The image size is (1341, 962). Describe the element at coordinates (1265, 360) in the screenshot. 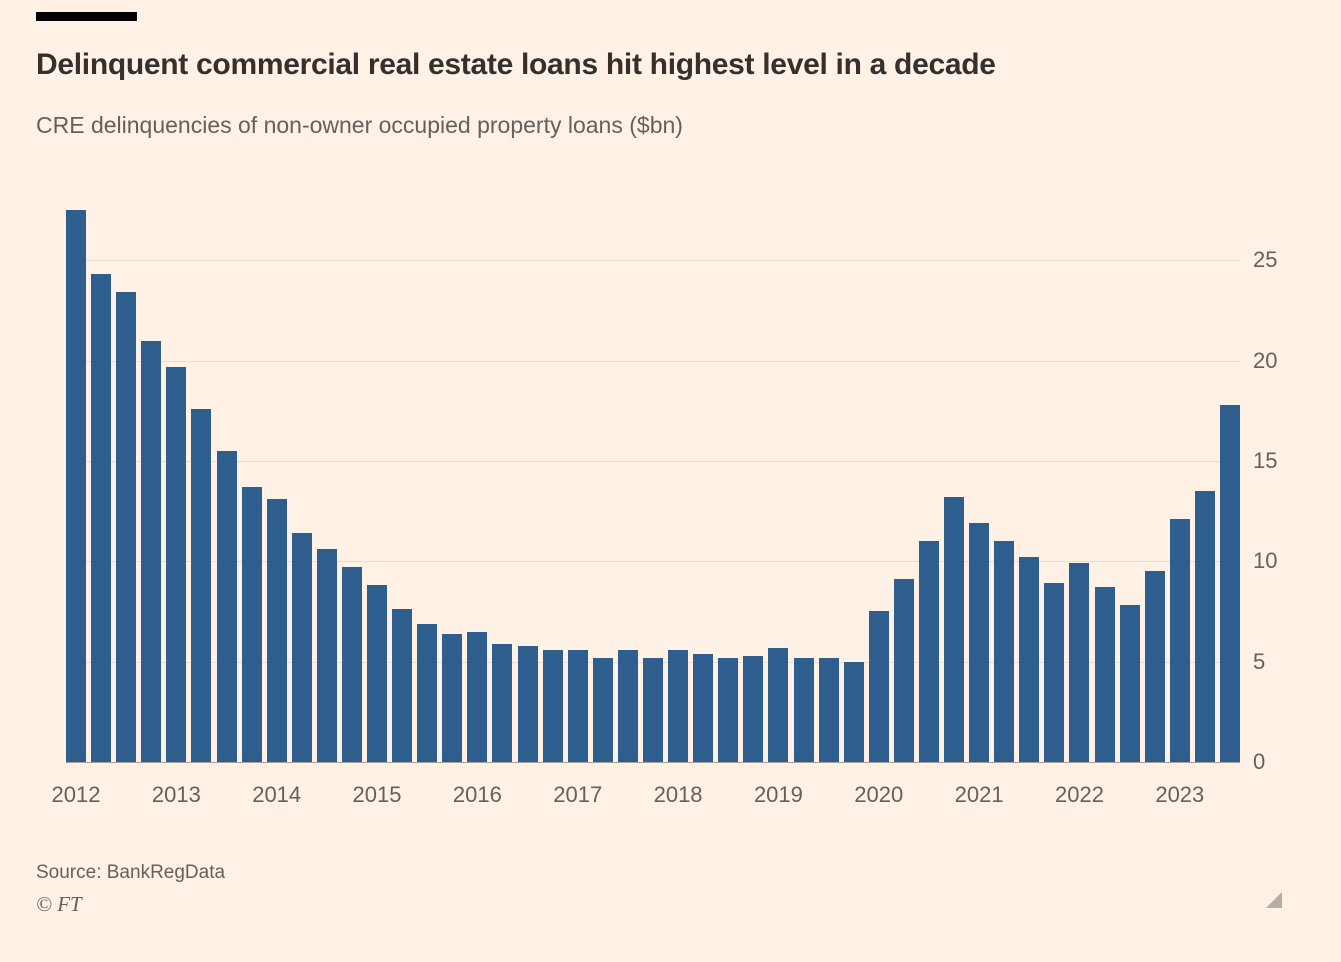

I see `y-tick-label: 20` at that location.